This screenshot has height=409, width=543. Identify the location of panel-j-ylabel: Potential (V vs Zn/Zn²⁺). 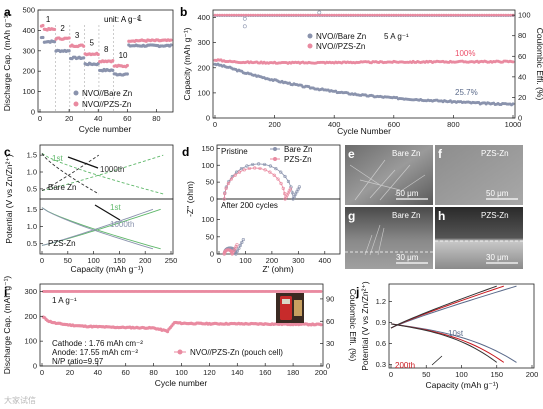
(365, 326).